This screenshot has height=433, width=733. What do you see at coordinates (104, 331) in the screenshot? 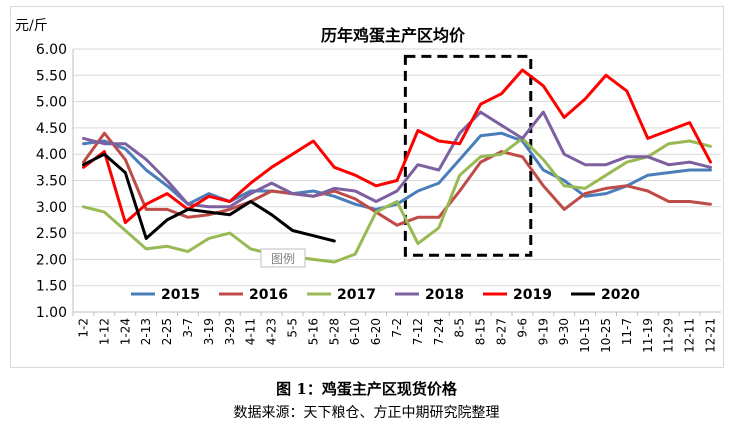
I see `x-tick-label: 1-12` at bounding box center [104, 331].